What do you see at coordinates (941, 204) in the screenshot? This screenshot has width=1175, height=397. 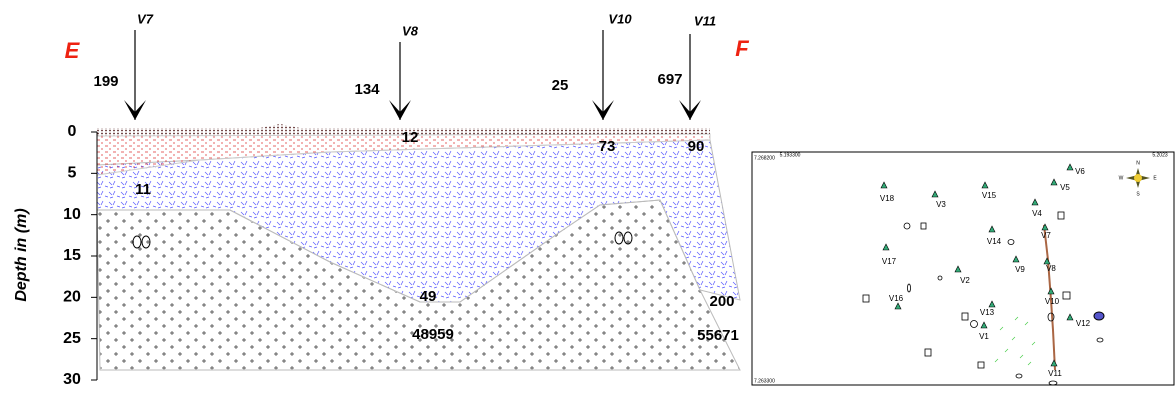 I see `station-label: V3` at bounding box center [941, 204].